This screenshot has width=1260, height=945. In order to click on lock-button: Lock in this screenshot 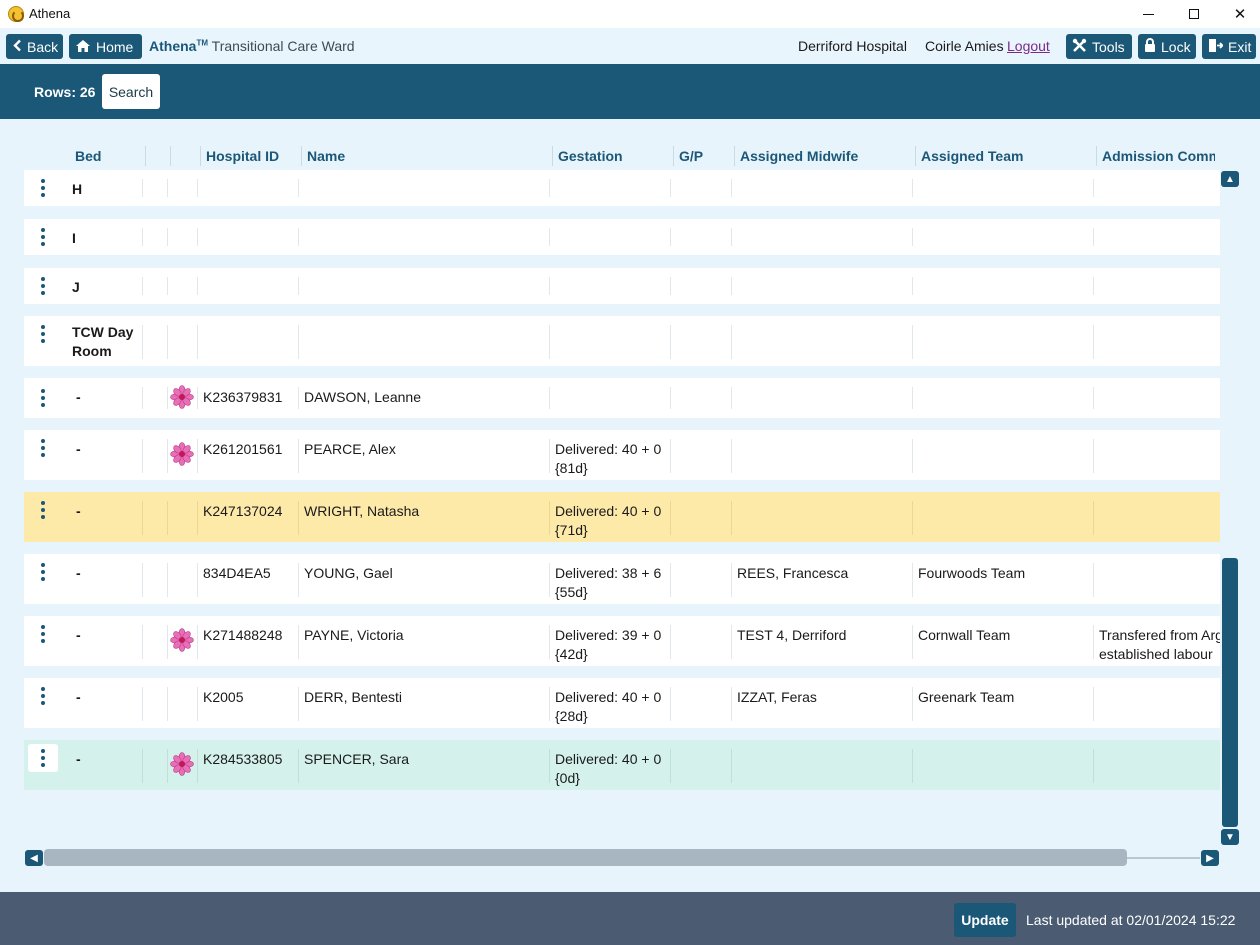, I will do `click(1167, 46)`.